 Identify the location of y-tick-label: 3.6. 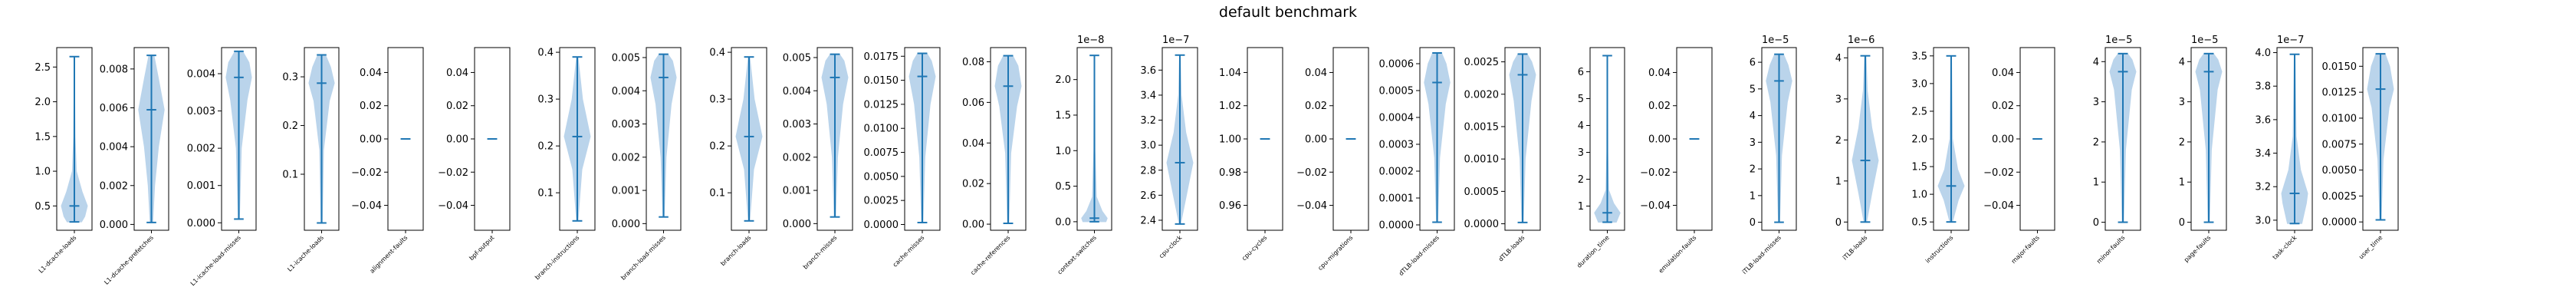
(2263, 120).